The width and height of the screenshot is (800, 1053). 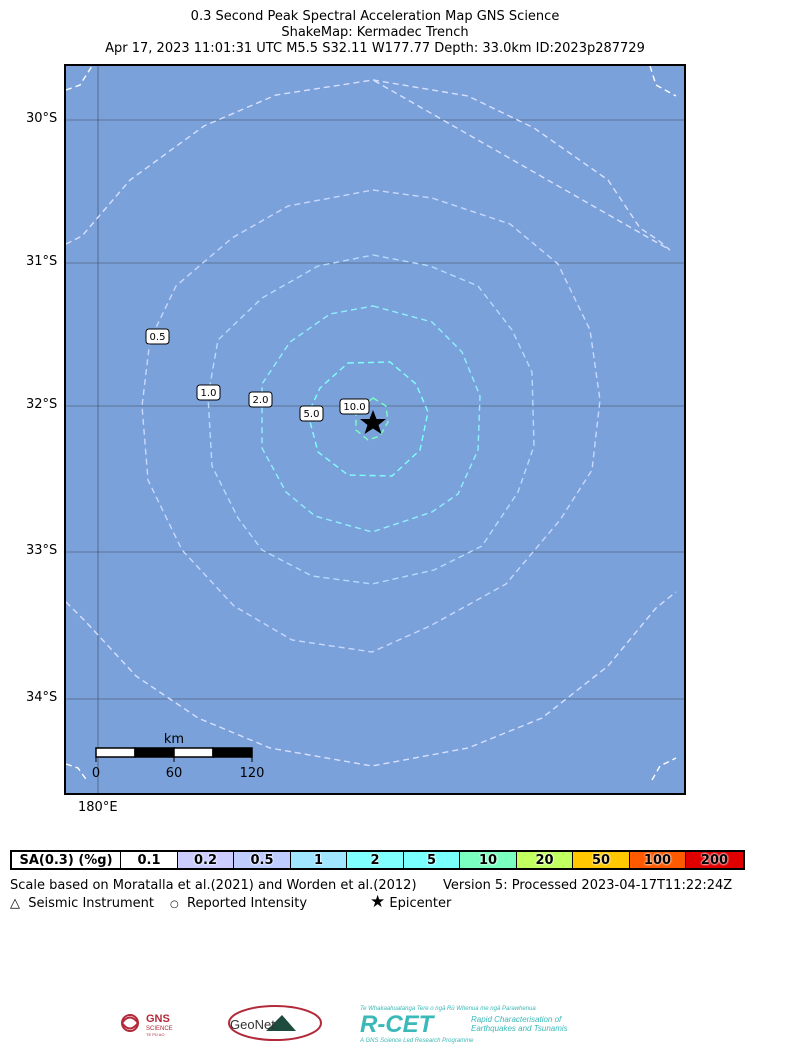 What do you see at coordinates (159, 1029) in the screenshot?
I see `svg-text: SCIENCE` at bounding box center [159, 1029].